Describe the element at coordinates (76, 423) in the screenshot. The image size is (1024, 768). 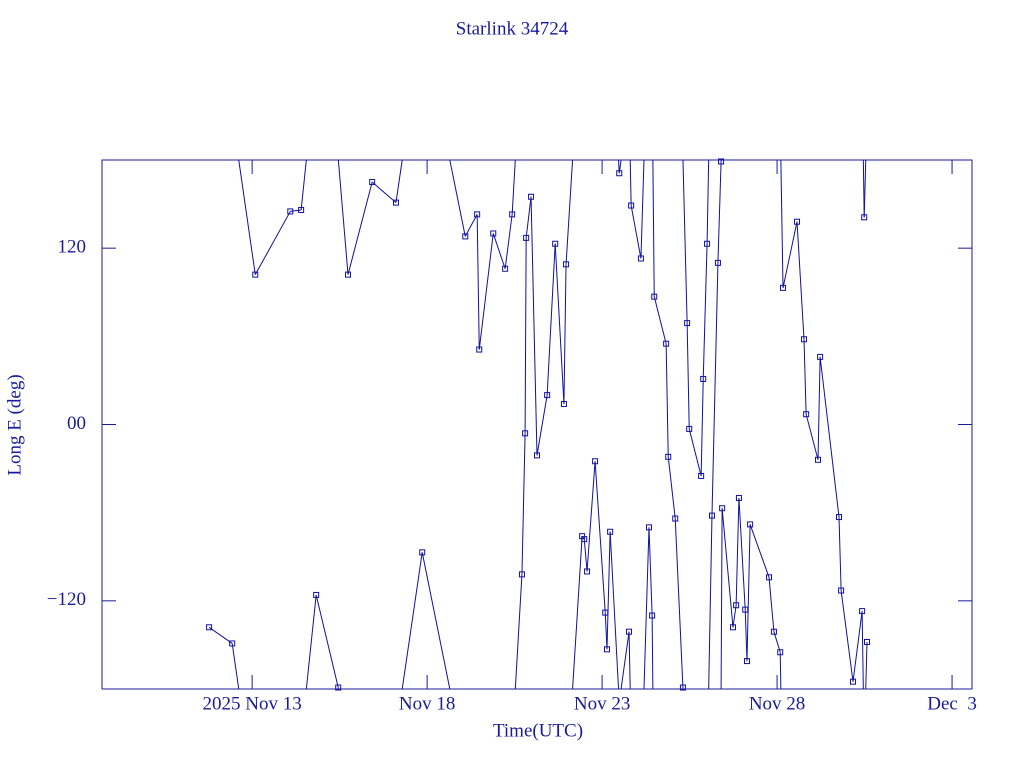
I see `y-tick-label: 00` at that location.